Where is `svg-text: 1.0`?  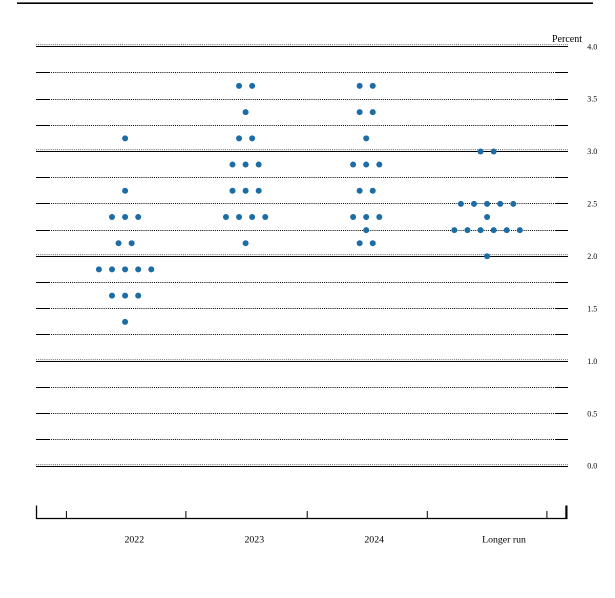
svg-text: 1.0 is located at coordinates (592, 361).